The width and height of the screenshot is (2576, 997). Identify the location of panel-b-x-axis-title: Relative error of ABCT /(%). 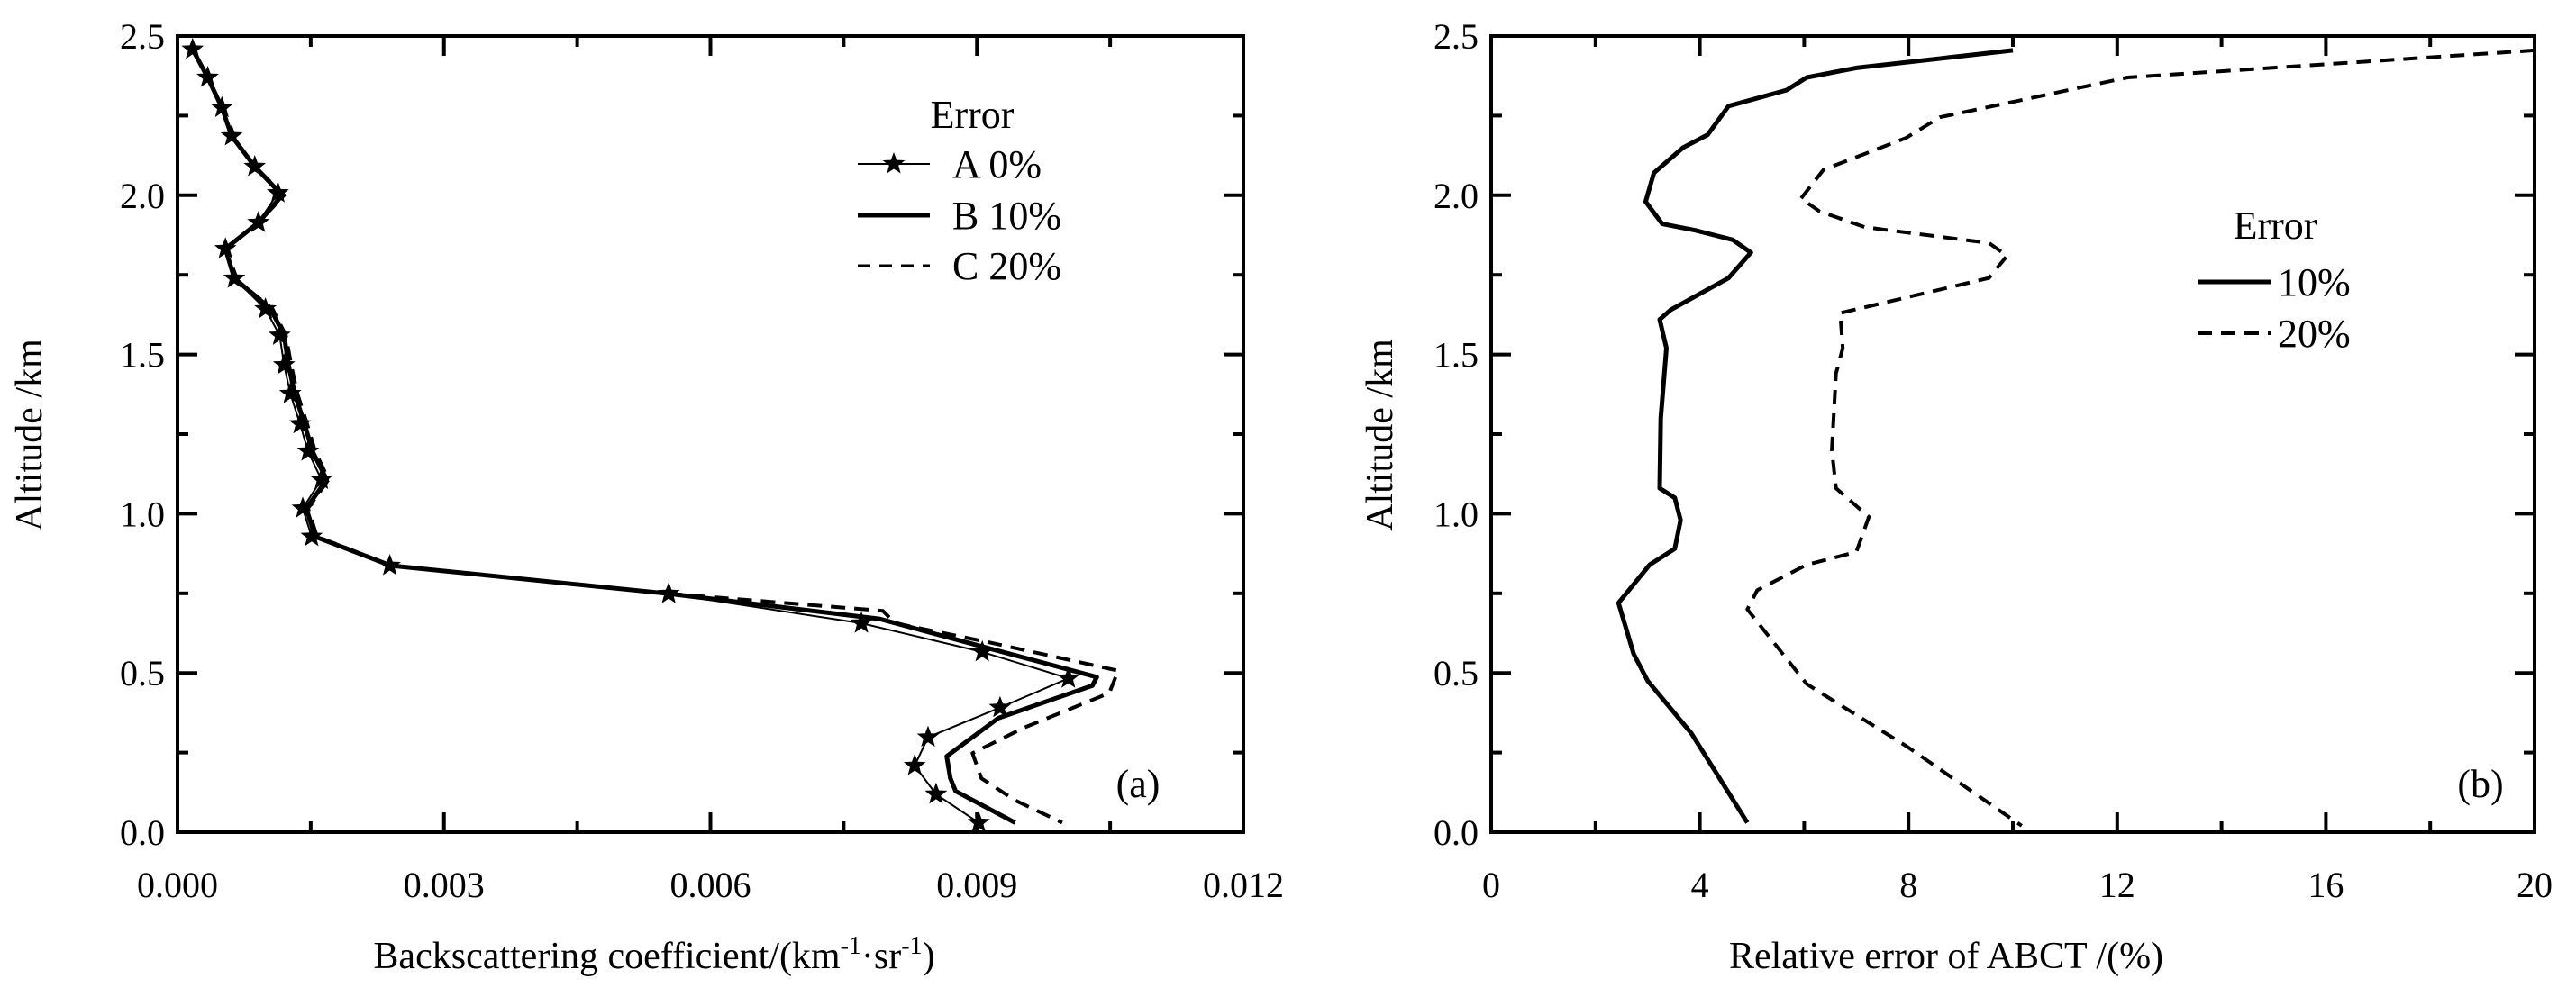
(1946, 956).